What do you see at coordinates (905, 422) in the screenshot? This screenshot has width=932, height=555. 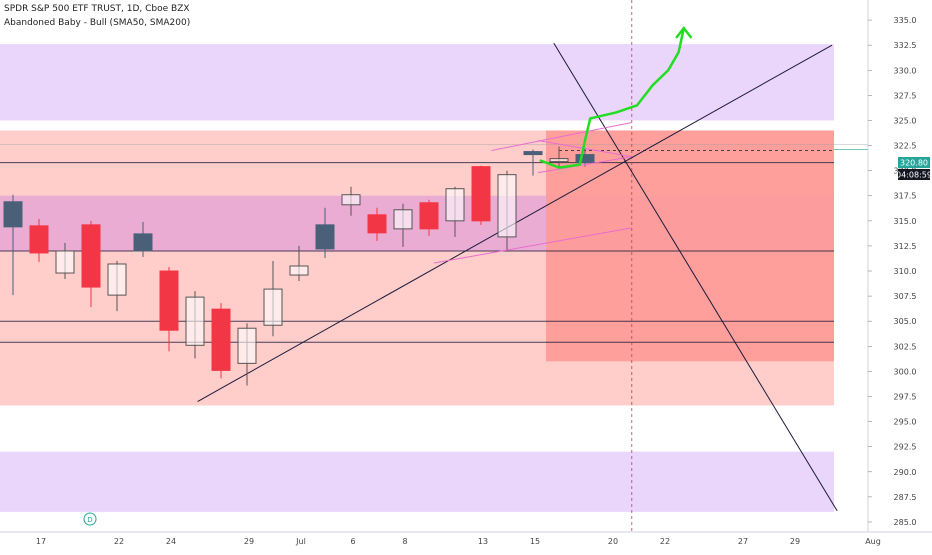 I see `price-tick-label: 295.0` at bounding box center [905, 422].